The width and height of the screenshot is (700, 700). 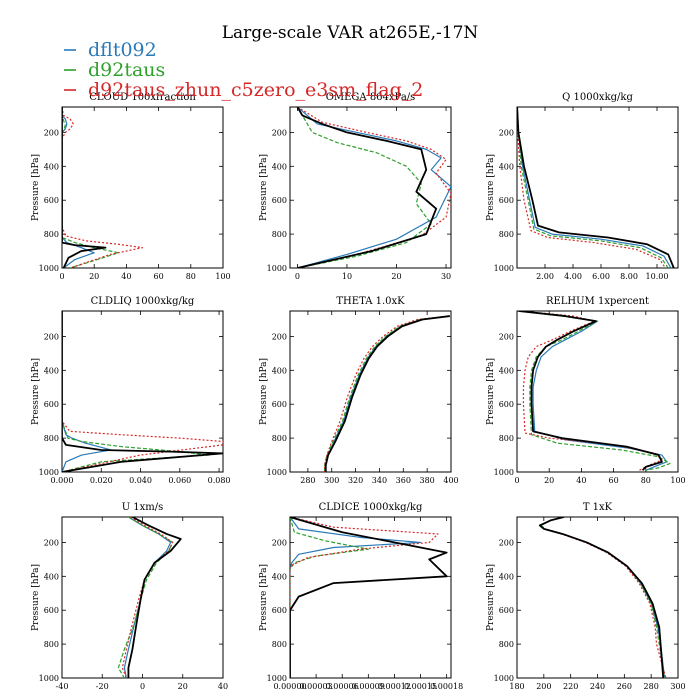 I want to click on x-tick-label: 0.00003, so click(x=316, y=686).